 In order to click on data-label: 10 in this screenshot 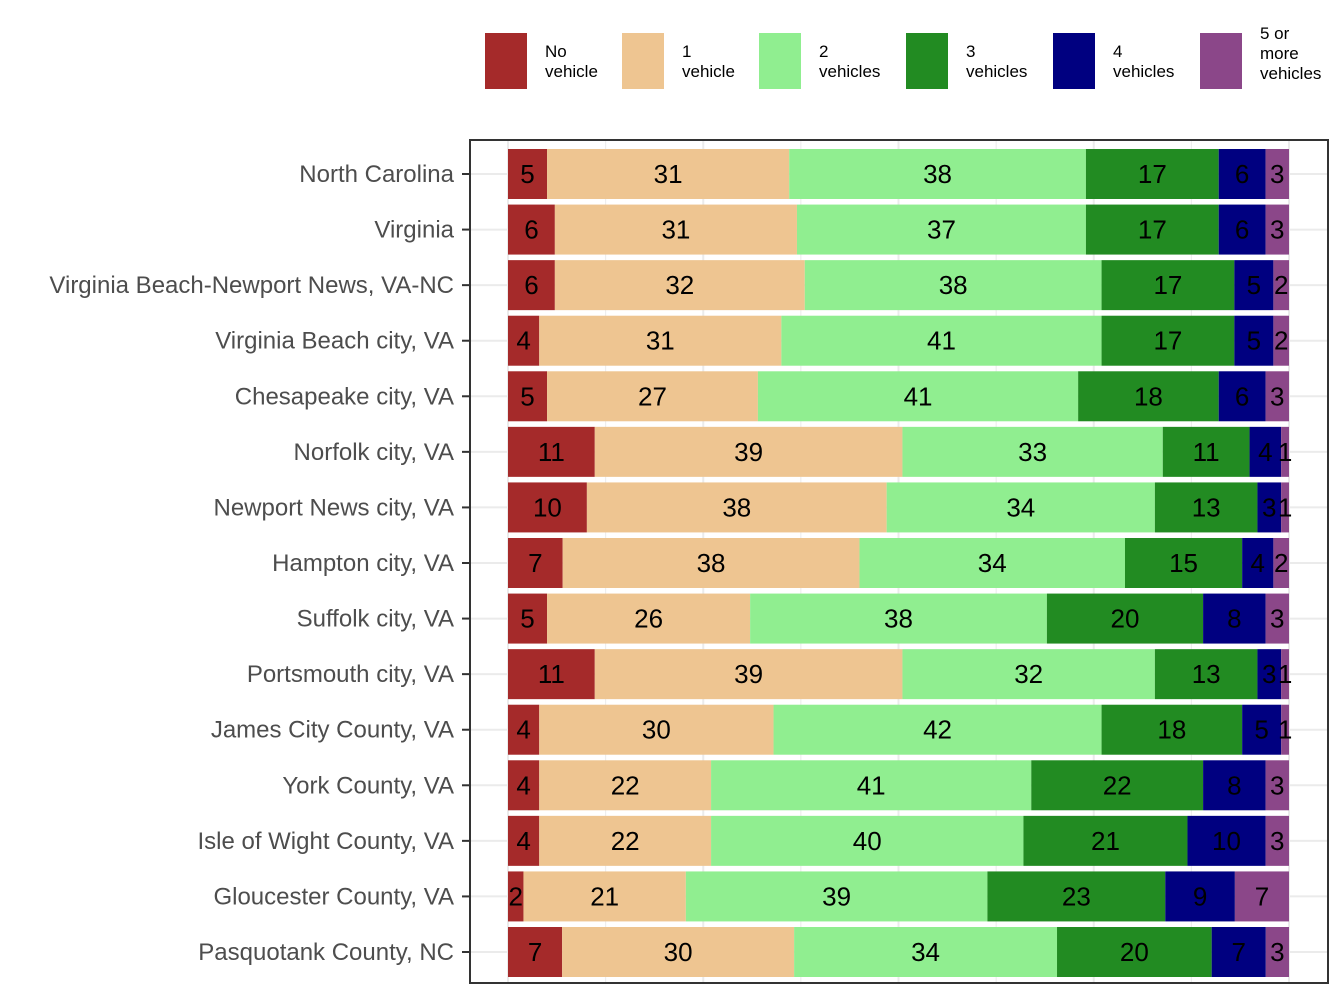, I will do `click(1226, 841)`.